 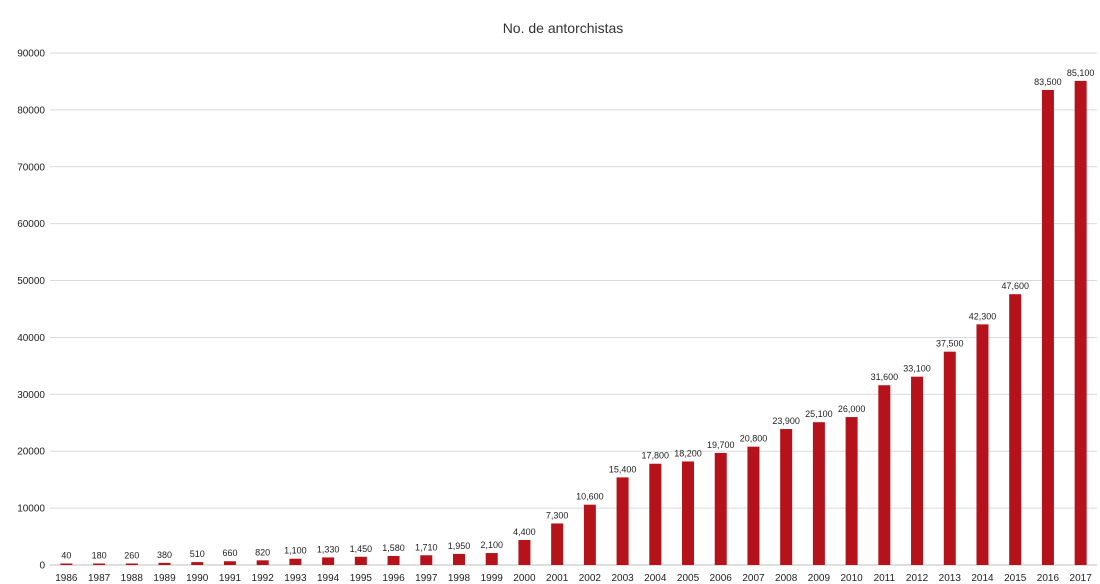 What do you see at coordinates (295, 551) in the screenshot?
I see `data-label-1993: 1,100` at bounding box center [295, 551].